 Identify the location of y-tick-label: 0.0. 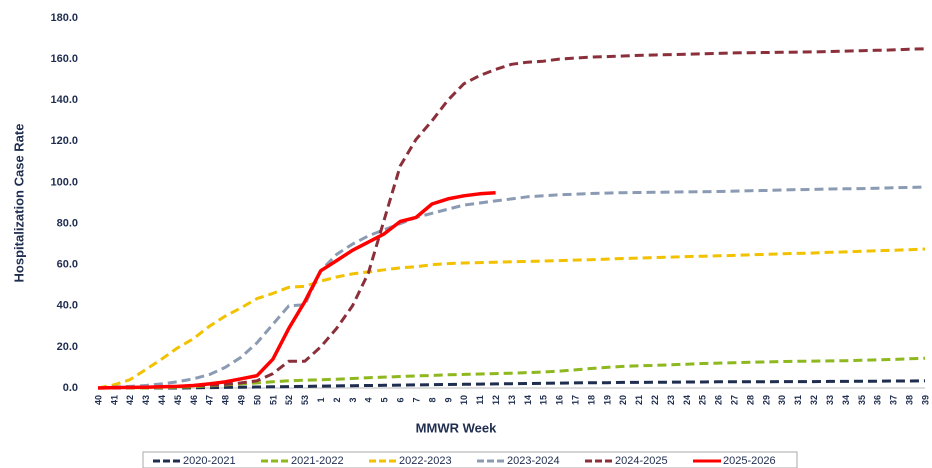
(70, 388).